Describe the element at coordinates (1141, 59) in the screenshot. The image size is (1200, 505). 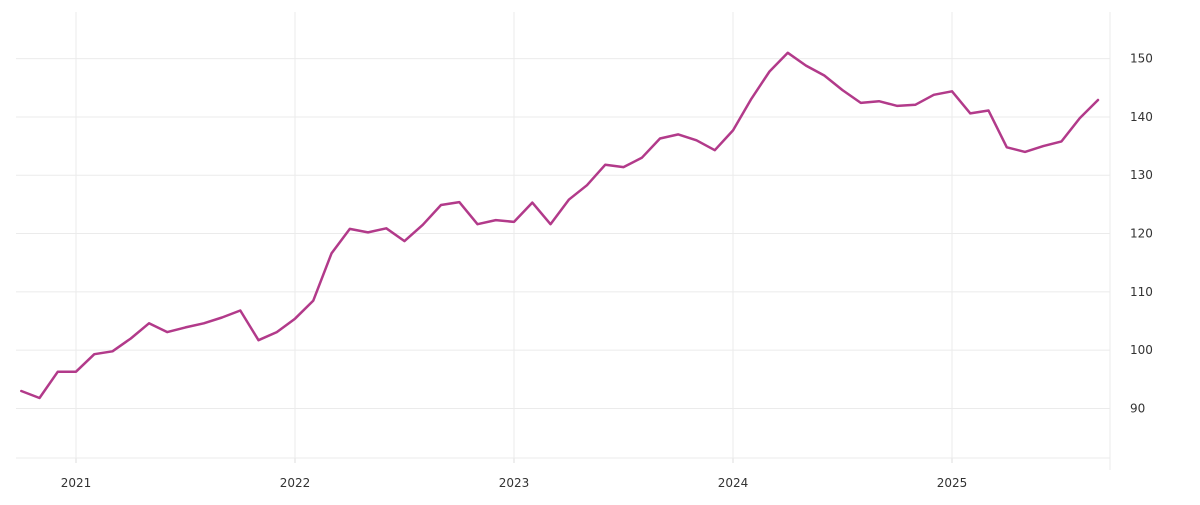
I see `y-tick-label: 150` at that location.